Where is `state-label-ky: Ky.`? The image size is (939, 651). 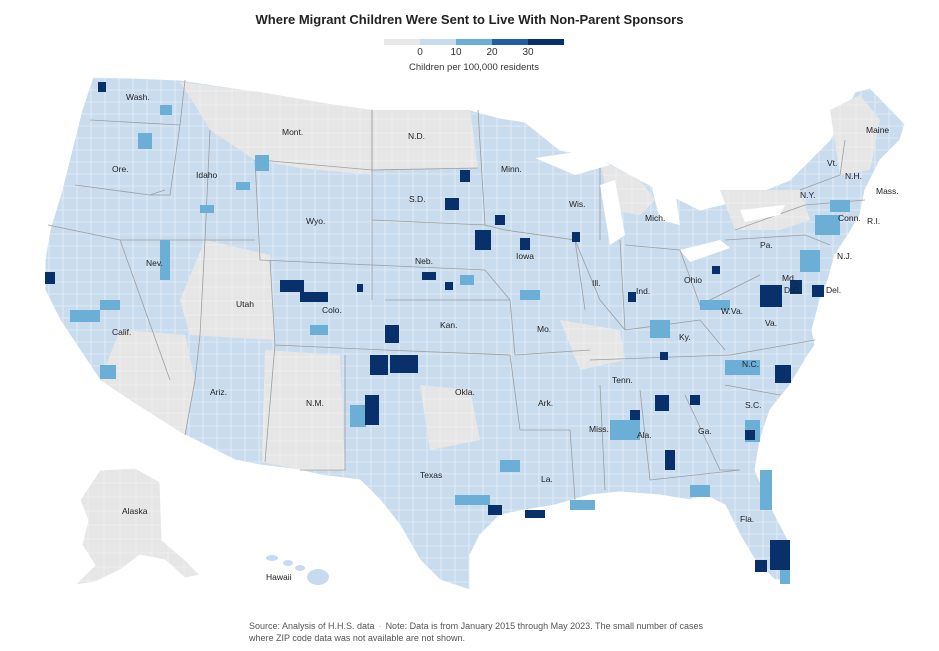 state-label-ky: Ky. is located at coordinates (685, 337).